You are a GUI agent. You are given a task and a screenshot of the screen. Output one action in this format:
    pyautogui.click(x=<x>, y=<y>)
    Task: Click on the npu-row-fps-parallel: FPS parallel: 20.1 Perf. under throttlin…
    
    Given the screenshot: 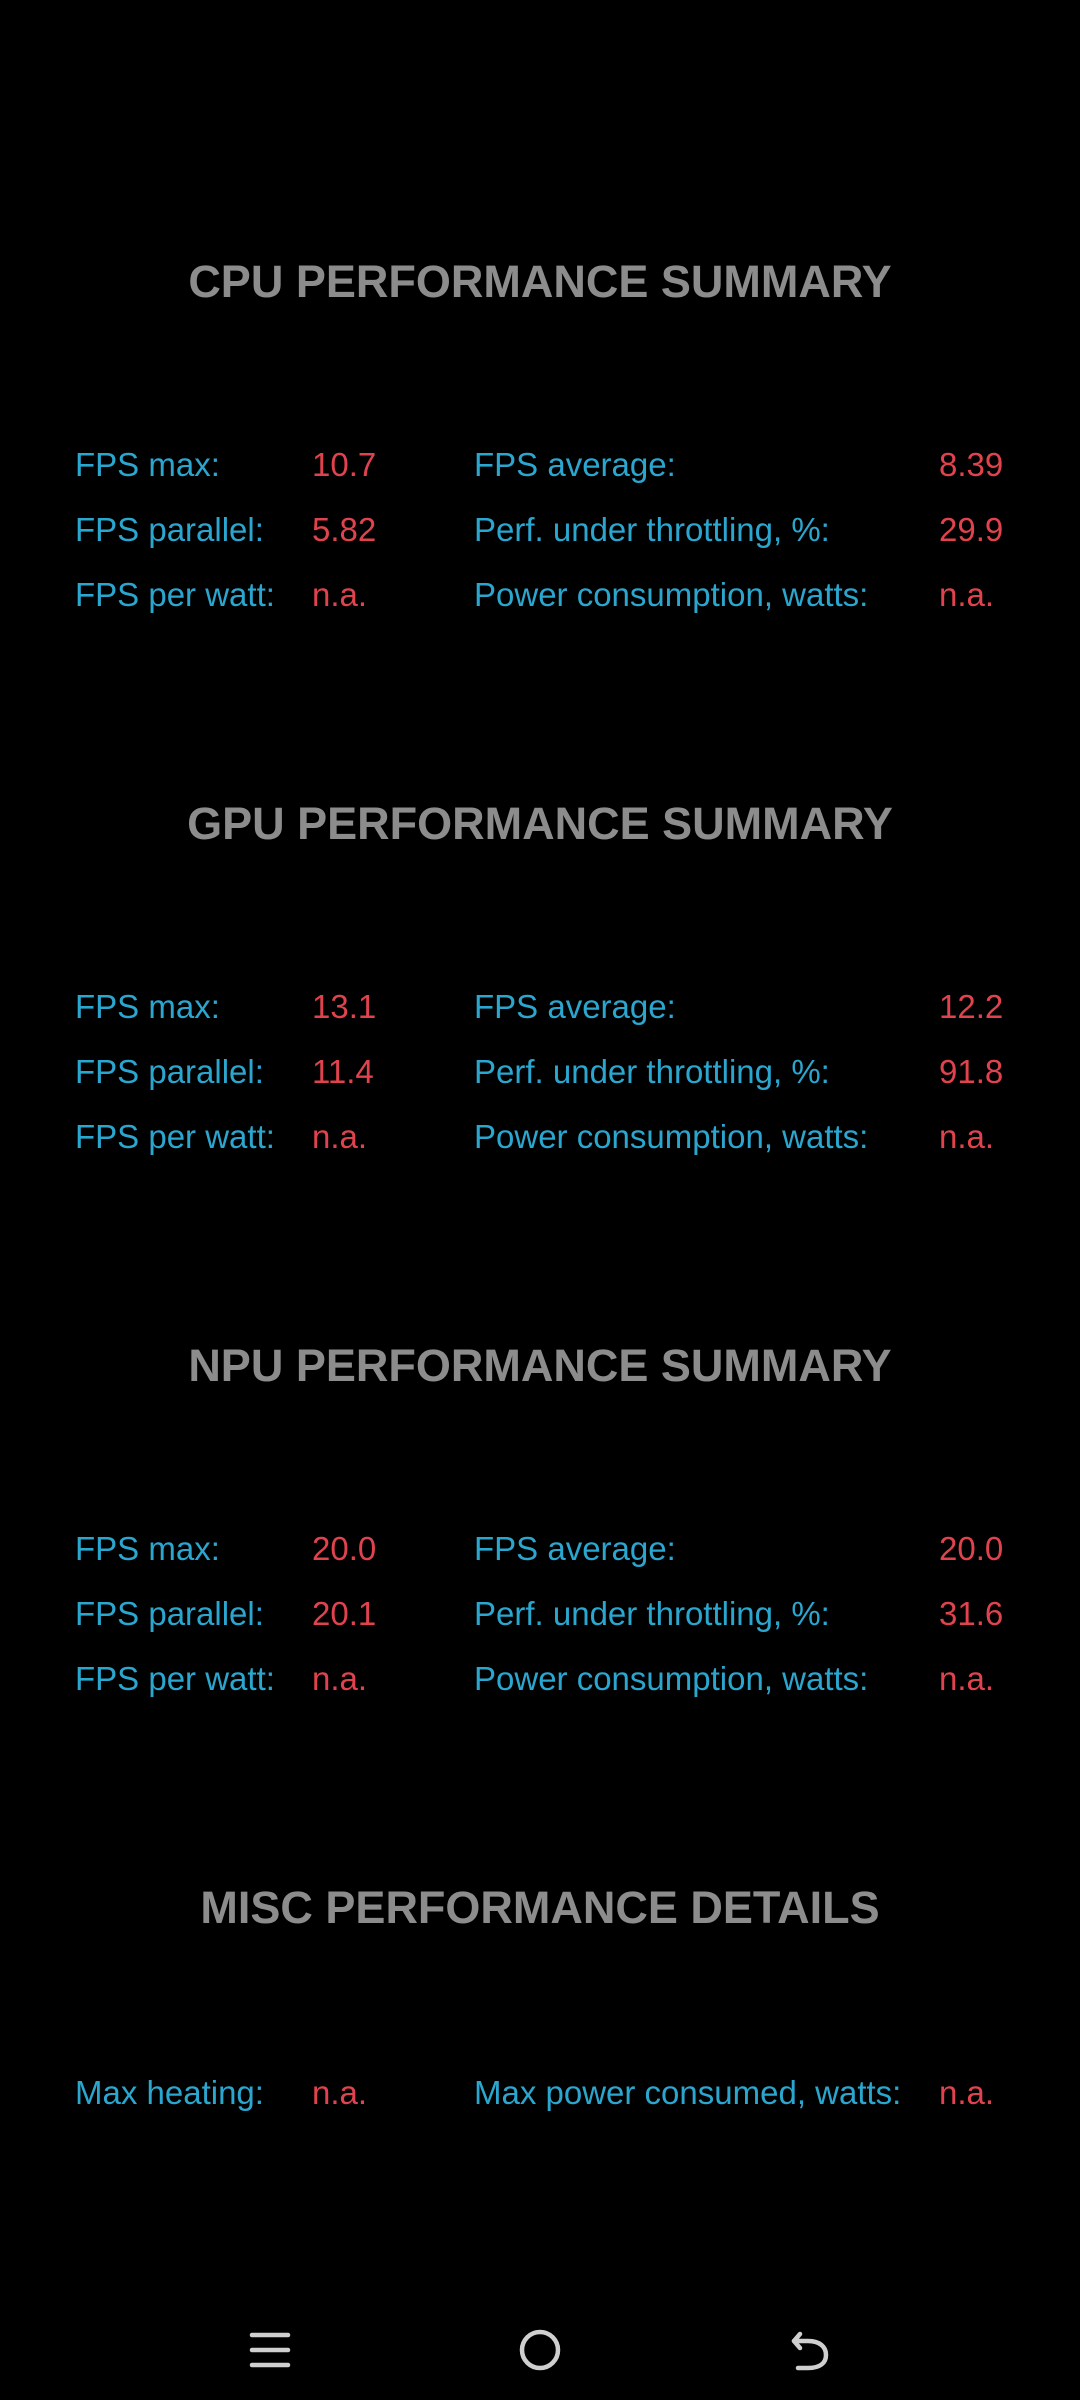 What is the action you would take?
    pyautogui.click(x=540, y=1614)
    